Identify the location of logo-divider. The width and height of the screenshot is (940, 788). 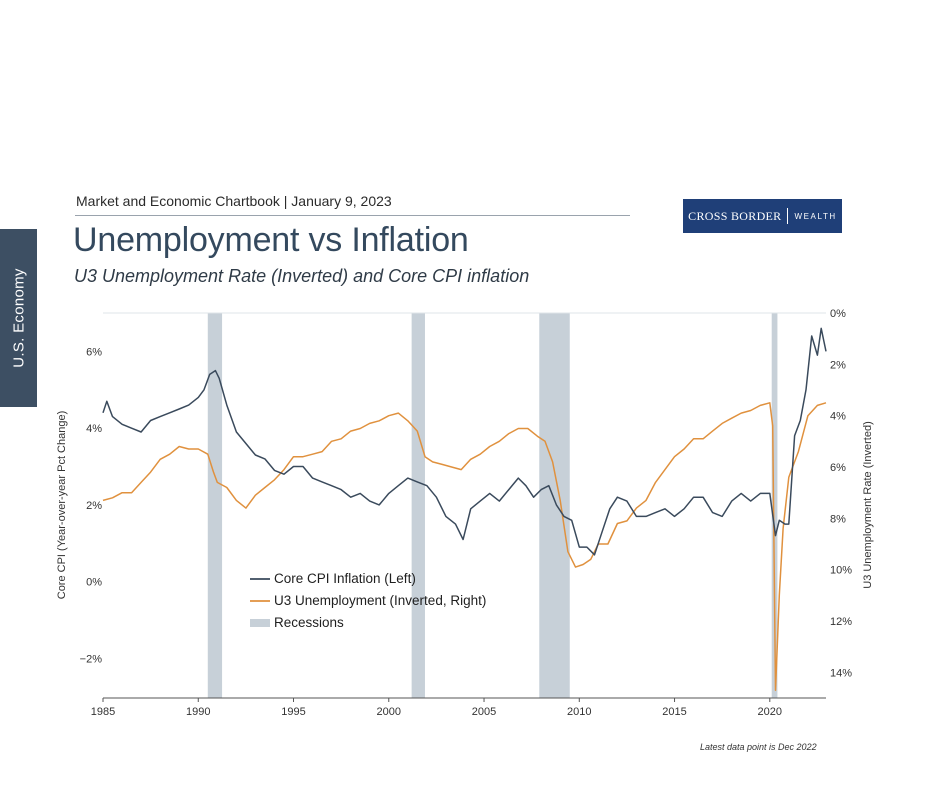
(788, 216).